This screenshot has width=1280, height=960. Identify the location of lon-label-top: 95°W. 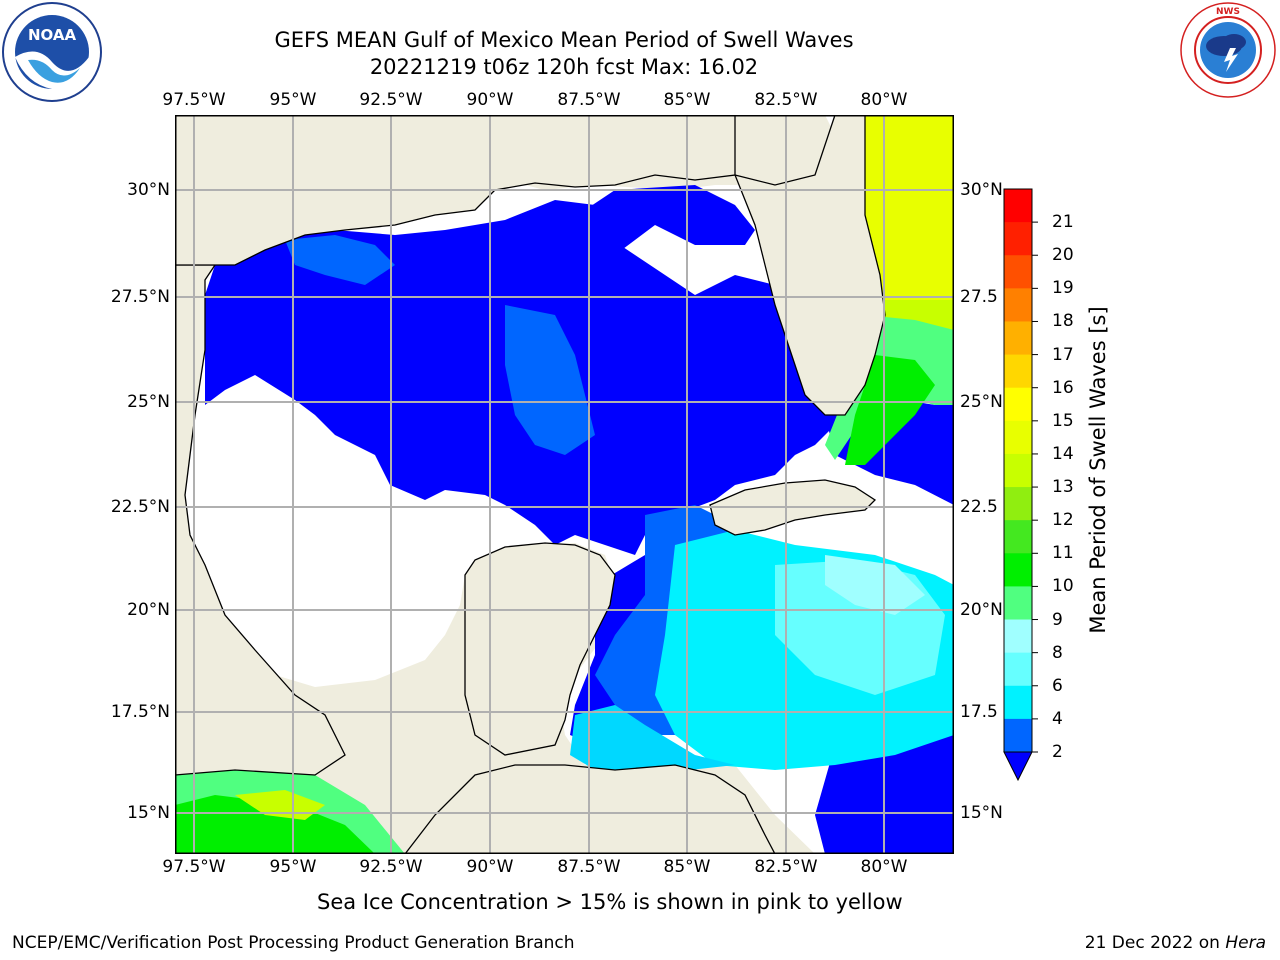
(293, 100).